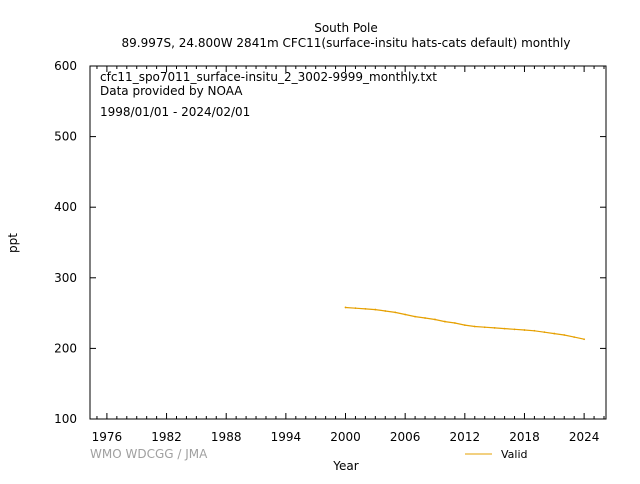 Image resolution: width=640 pixels, height=484 pixels. Describe the element at coordinates (345, 437) in the screenshot. I see `x-tick-label: 2000` at that location.